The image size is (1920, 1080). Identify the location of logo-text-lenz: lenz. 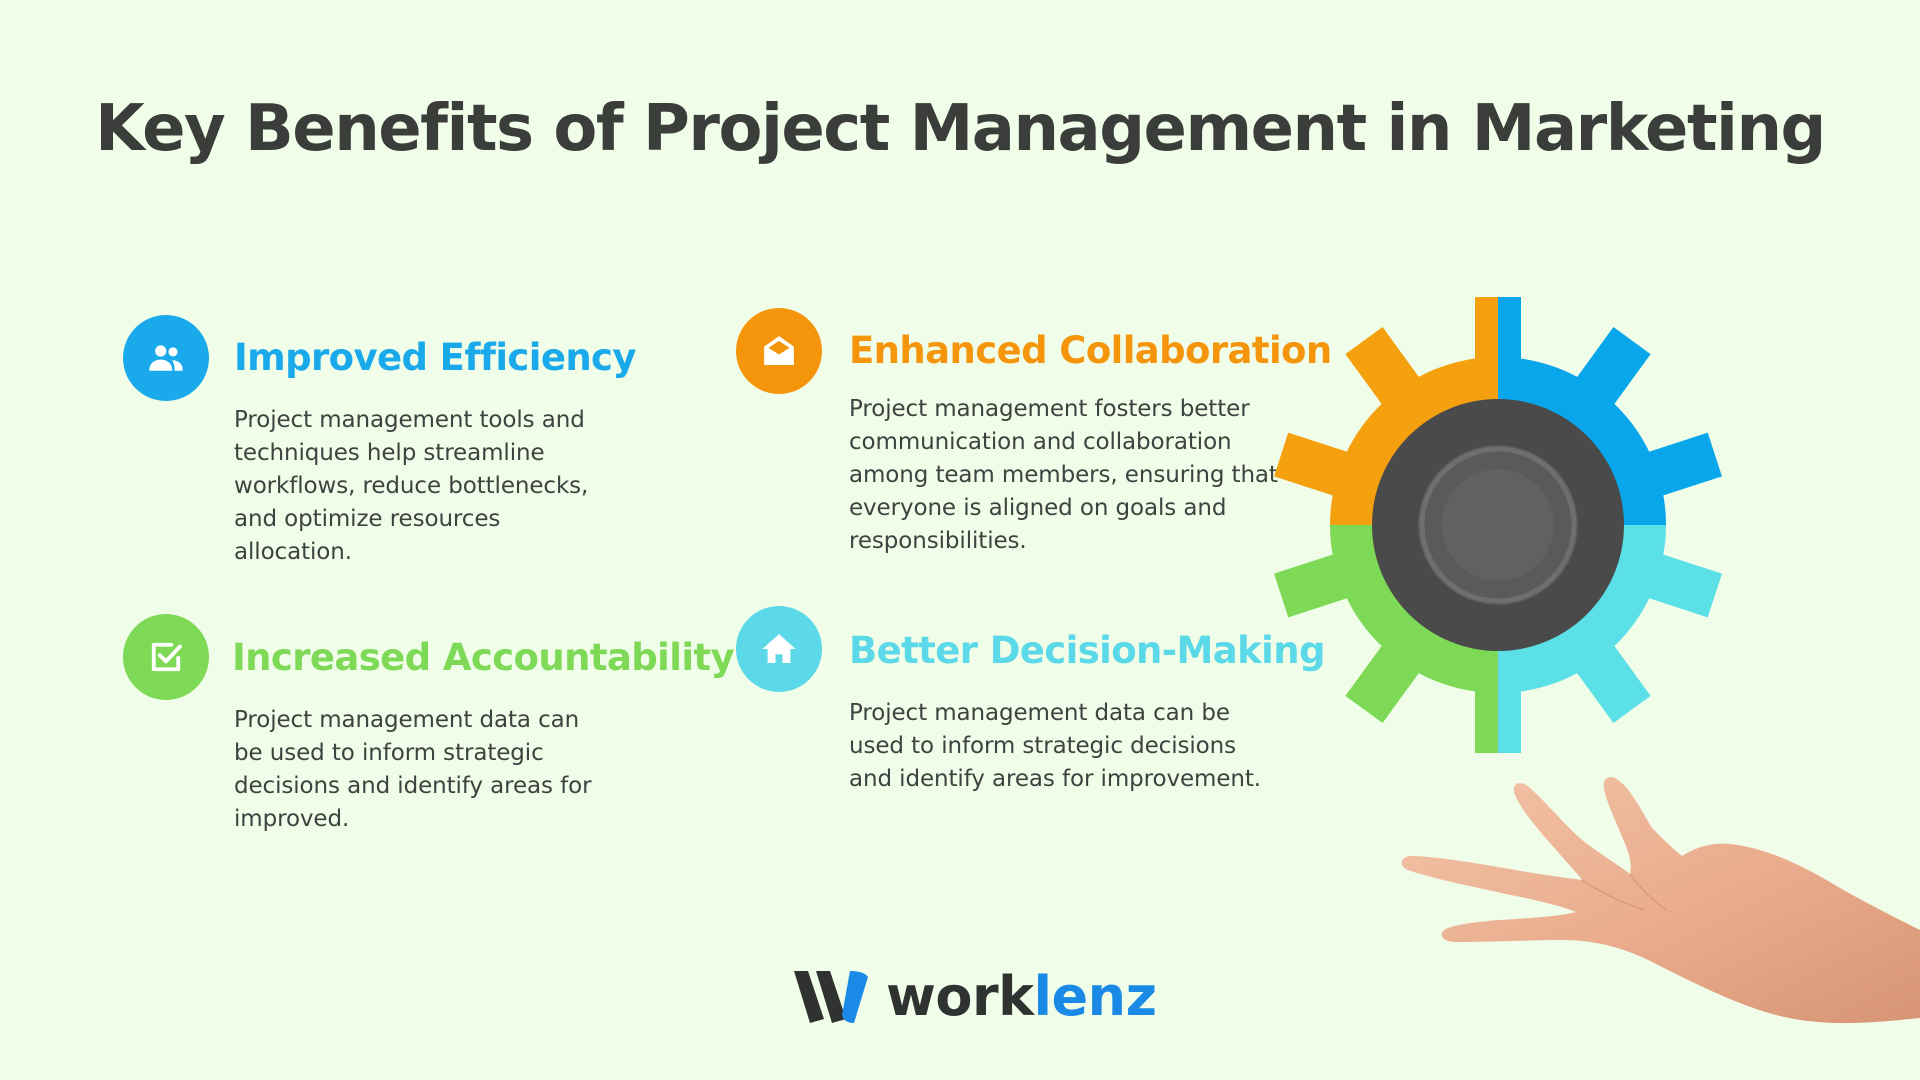
(1095, 996).